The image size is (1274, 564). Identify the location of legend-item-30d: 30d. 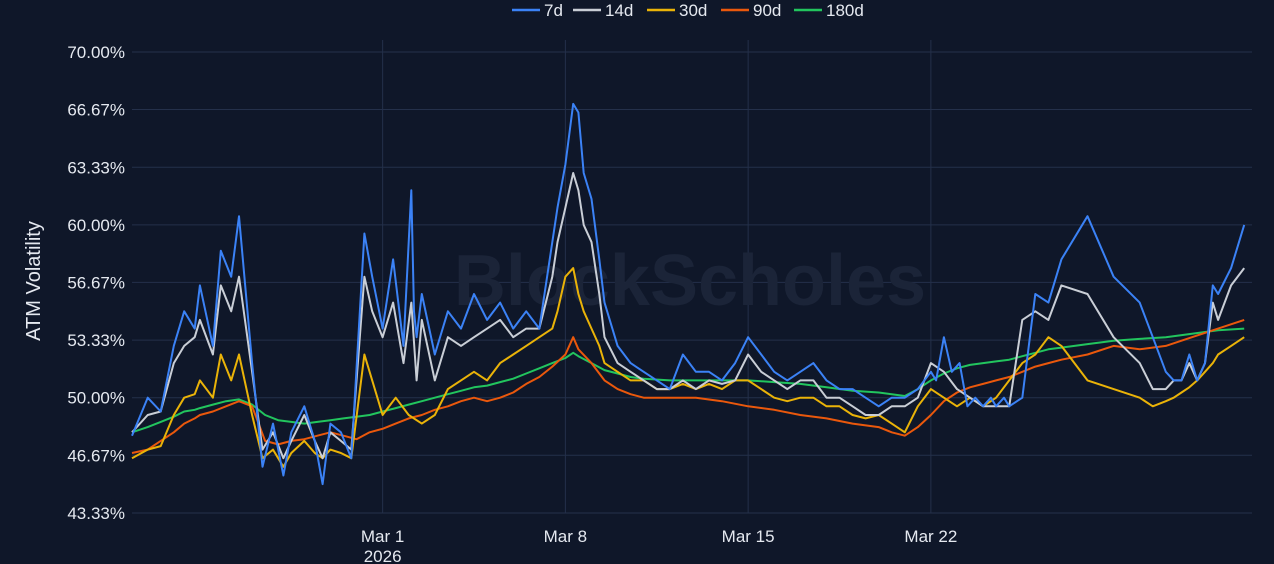
(677, 10).